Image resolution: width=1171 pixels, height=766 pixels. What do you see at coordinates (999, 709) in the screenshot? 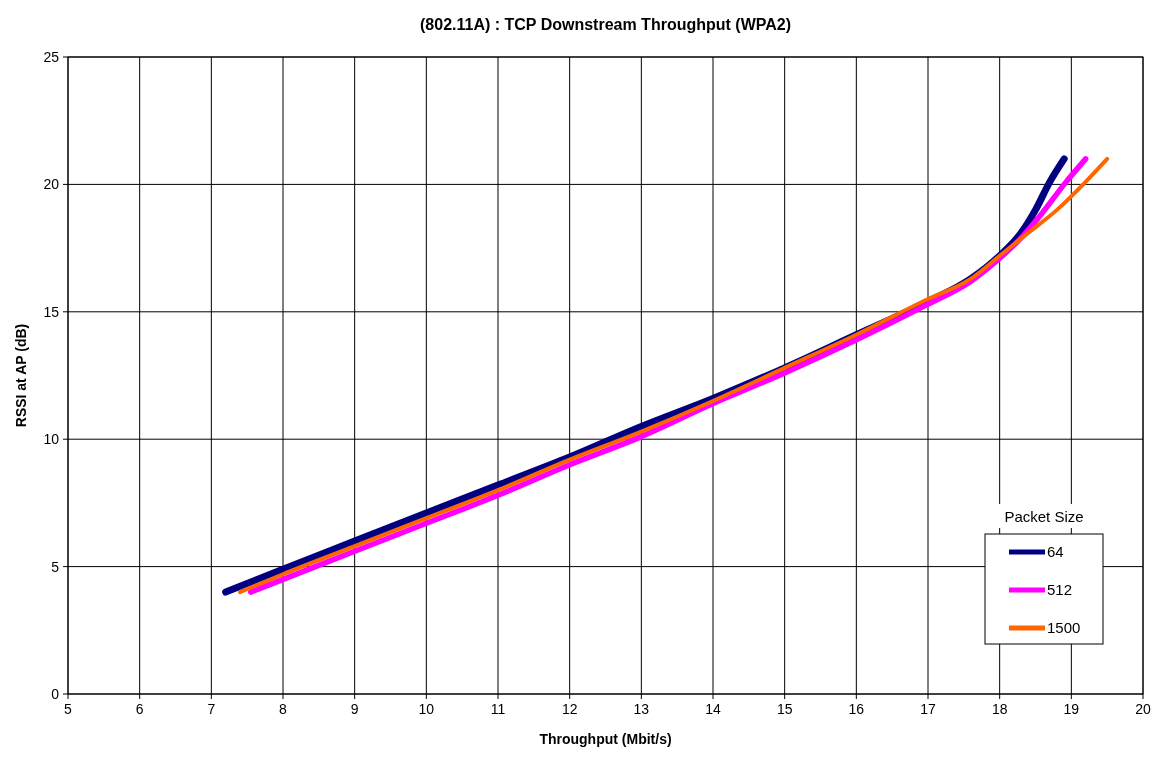
I see `x-tick-label: 18` at bounding box center [999, 709].